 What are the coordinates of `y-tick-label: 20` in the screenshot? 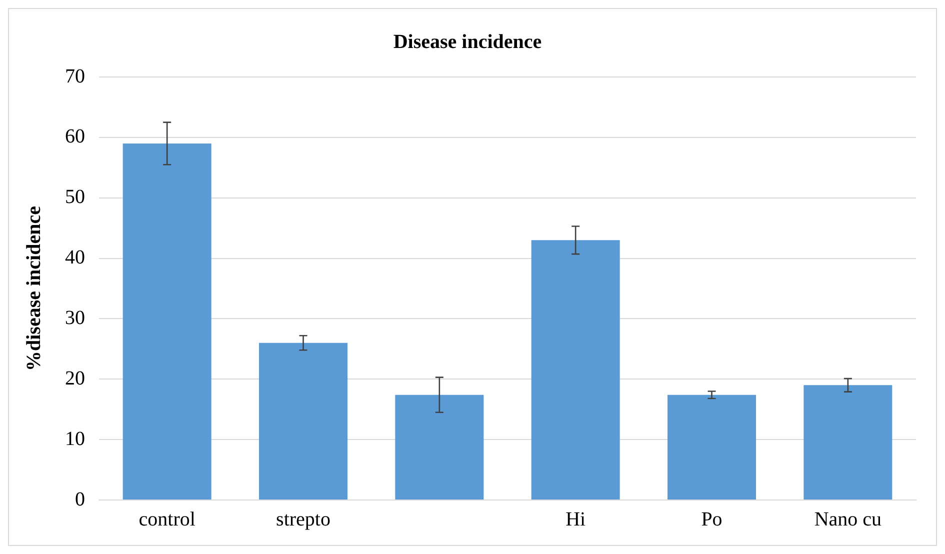 It's located at (75, 378).